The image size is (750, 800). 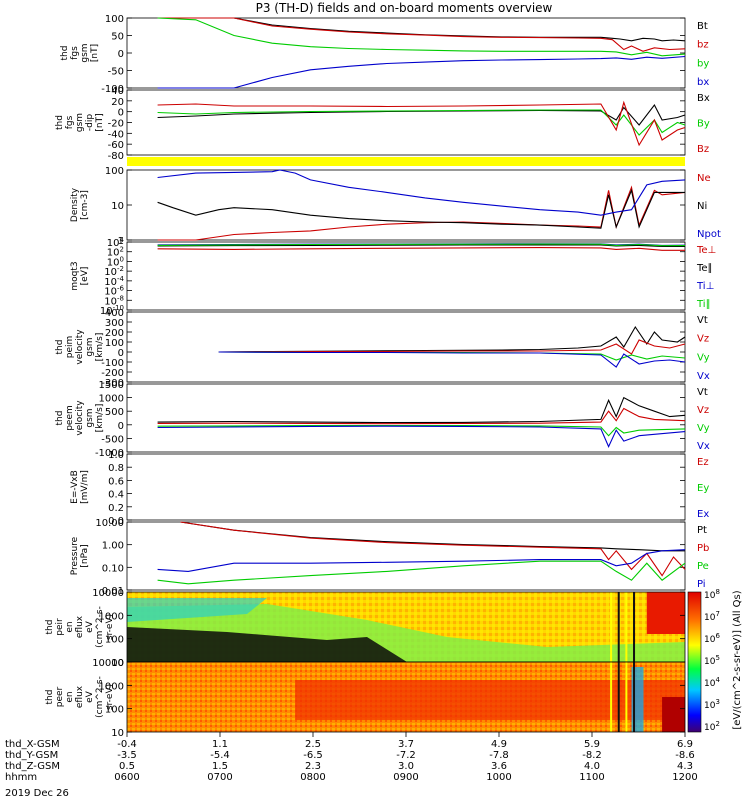 What do you see at coordinates (702, 26) in the screenshot?
I see `legend-entry: Bt` at bounding box center [702, 26].